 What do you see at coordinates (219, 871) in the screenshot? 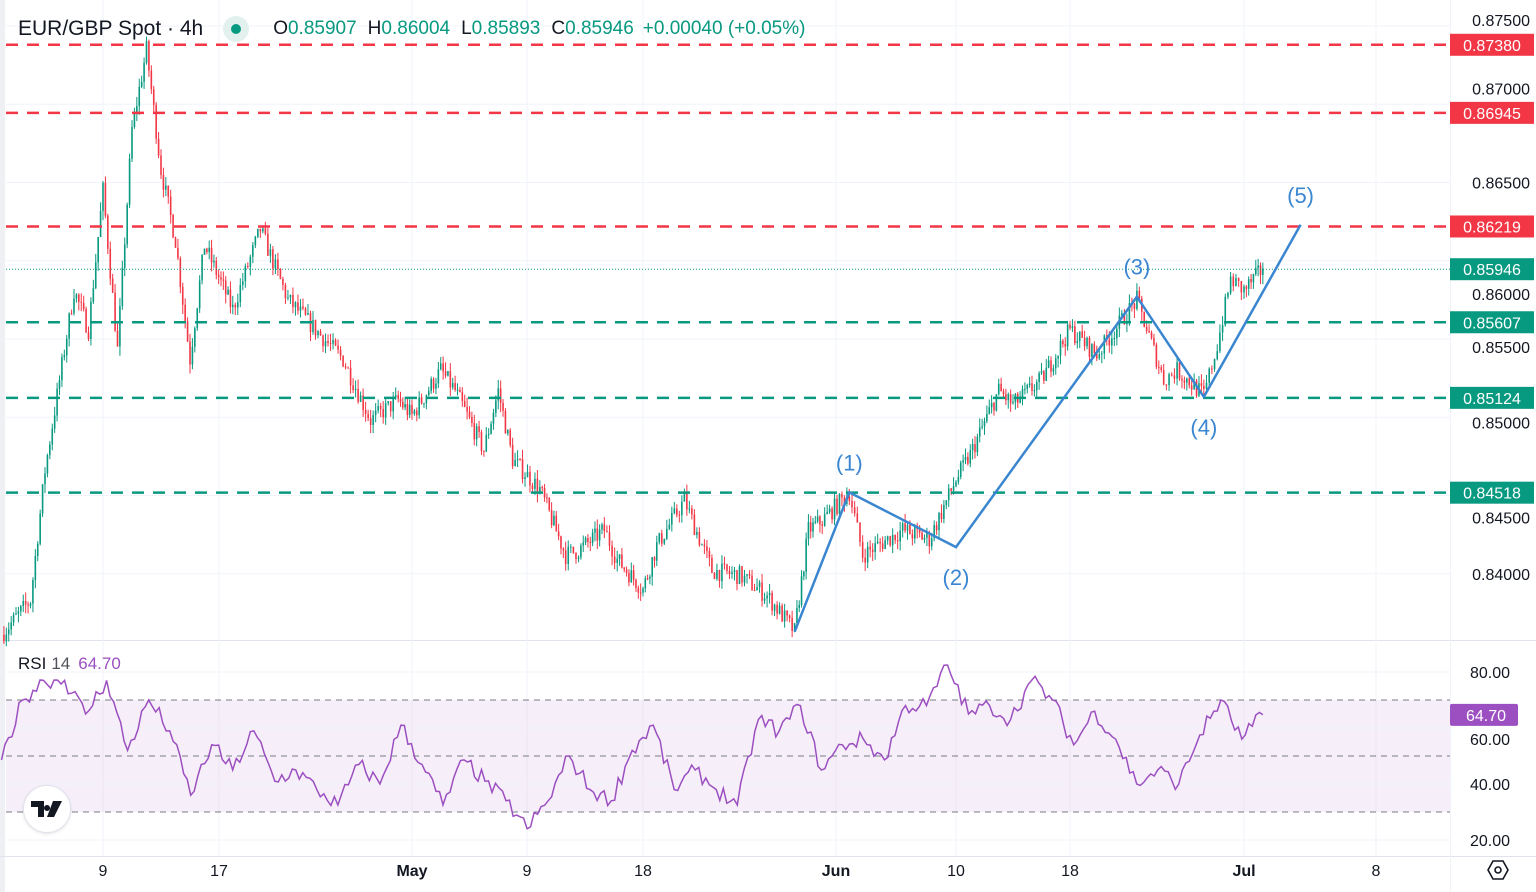
I see `time-tick-label: 17` at bounding box center [219, 871].